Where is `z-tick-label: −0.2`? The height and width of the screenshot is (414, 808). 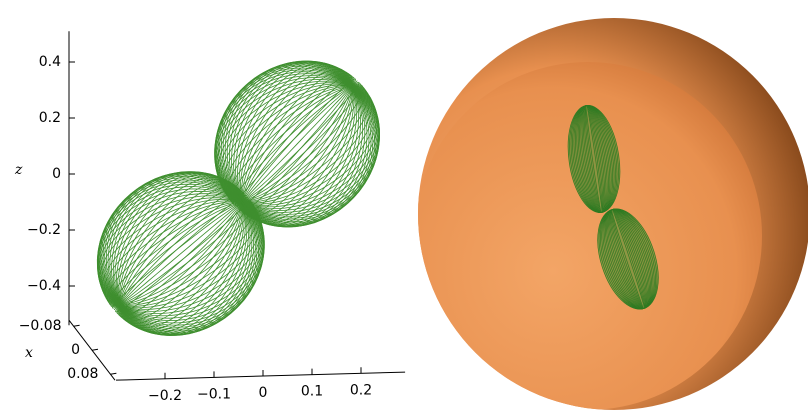
z-tick-label: −0.2 is located at coordinates (44, 230).